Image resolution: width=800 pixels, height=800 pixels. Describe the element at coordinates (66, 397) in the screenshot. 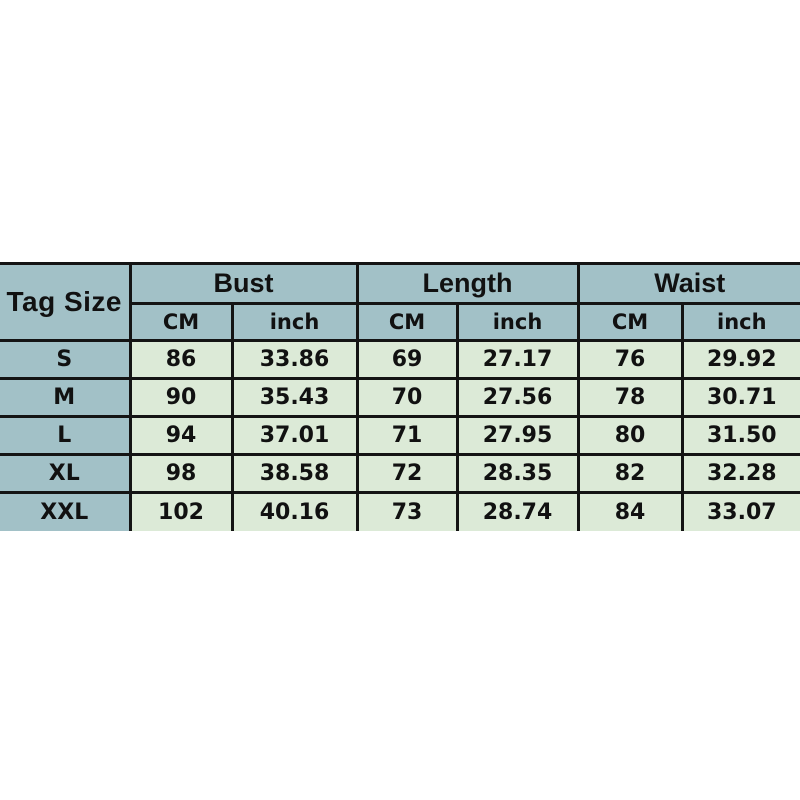

I see `size-label-cell: M` at that location.